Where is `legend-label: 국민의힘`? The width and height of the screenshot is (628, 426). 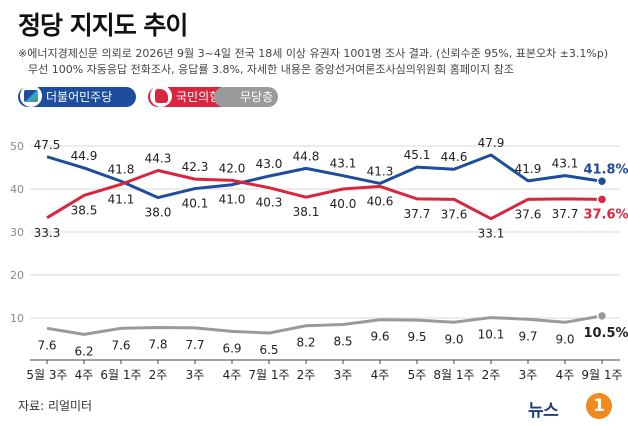 legend-label: 국민의힘 is located at coordinates (198, 97).